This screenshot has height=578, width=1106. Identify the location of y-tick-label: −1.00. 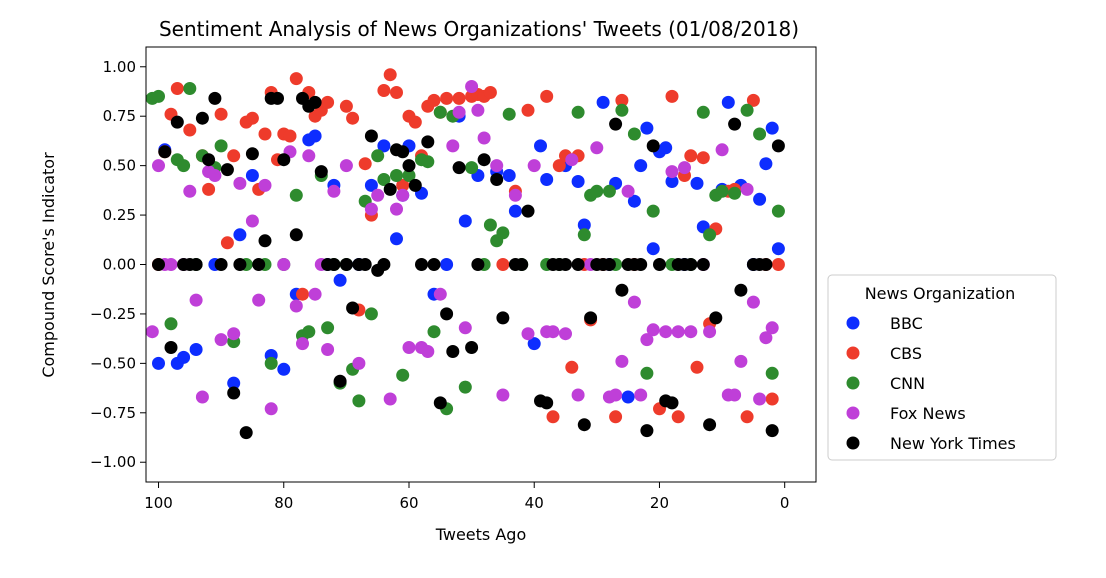
(113, 462).